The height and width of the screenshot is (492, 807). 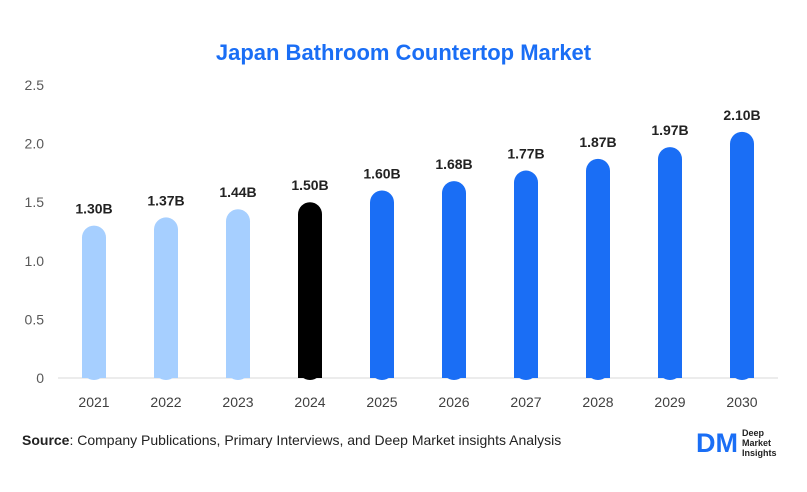 What do you see at coordinates (453, 164) in the screenshot?
I see `data-label: 1.68B` at bounding box center [453, 164].